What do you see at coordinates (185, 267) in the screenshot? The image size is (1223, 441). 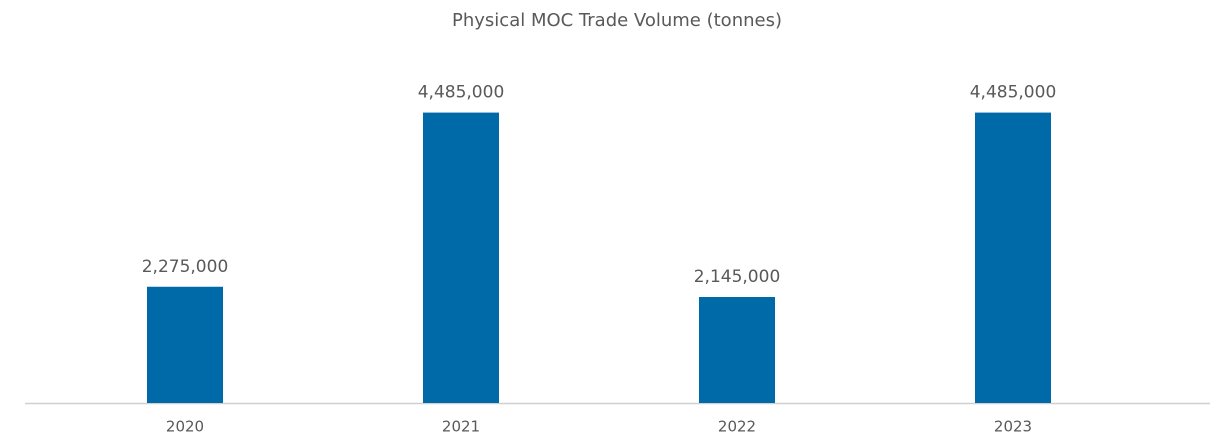 I see `value-label: 2,275,000` at bounding box center [185, 267].